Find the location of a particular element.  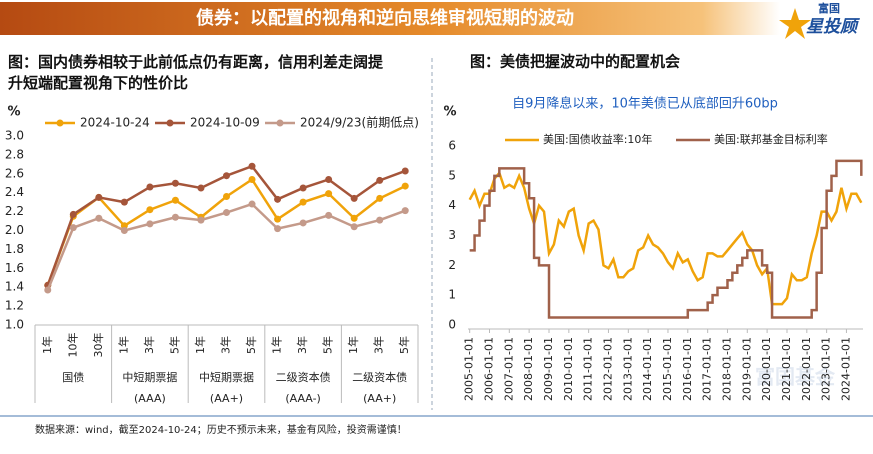

header-title: 债券：以配置的视角和逆向思维审视短期的波动 is located at coordinates (385, 18).